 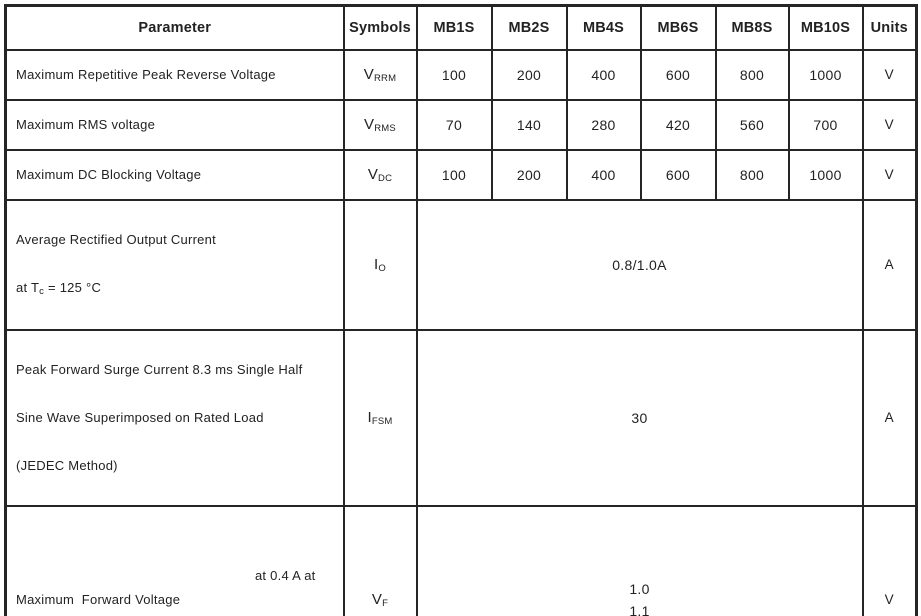 What do you see at coordinates (174, 124) in the screenshot?
I see `param-cell: Maximum RMS voltage` at bounding box center [174, 124].